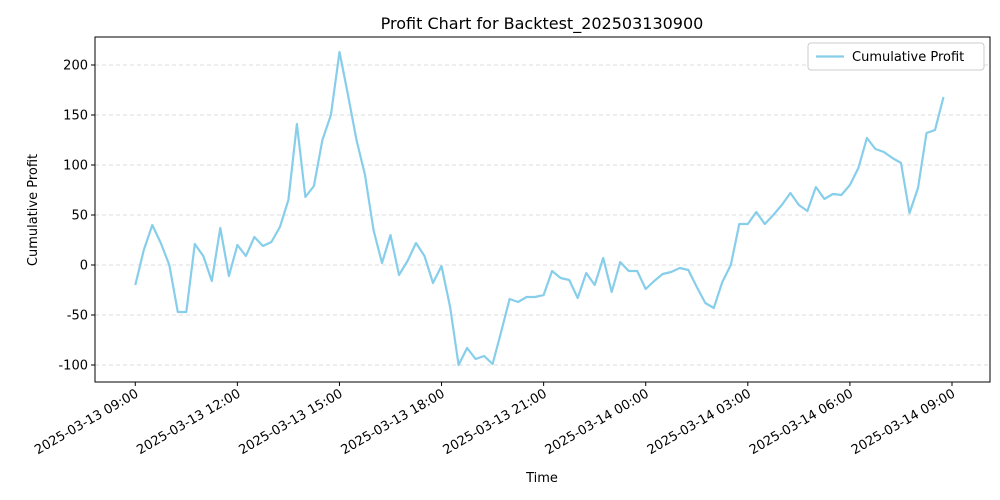  Describe the element at coordinates (73, 366) in the screenshot. I see `y-tick-label: -100` at that location.